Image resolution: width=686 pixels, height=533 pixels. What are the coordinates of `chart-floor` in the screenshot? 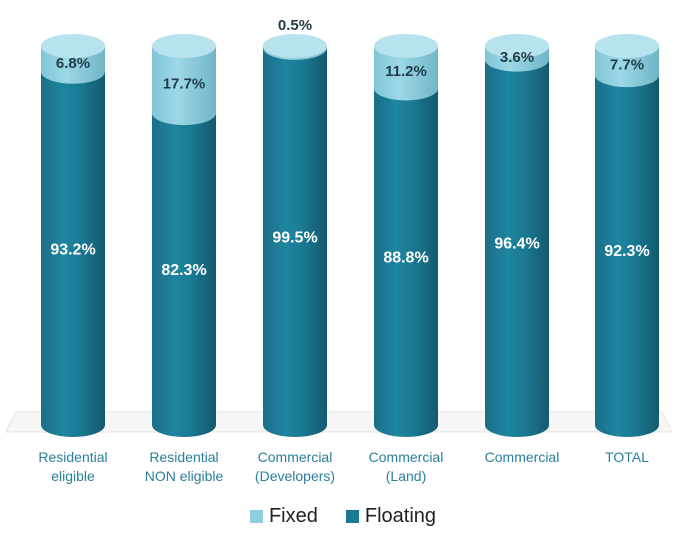 It's located at (339, 422).